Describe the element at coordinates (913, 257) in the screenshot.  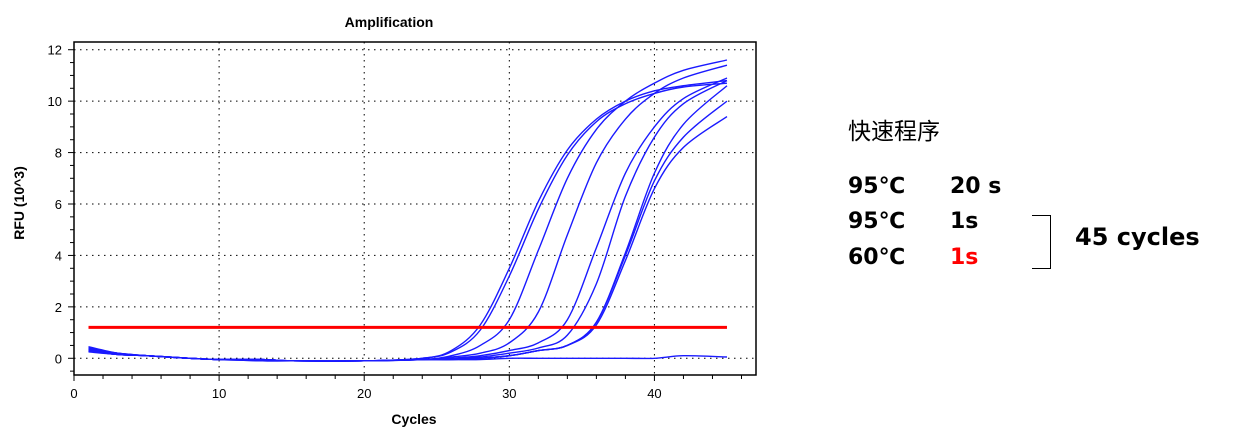
I see `protocol-step-3: 60℃ 1s` at that location.